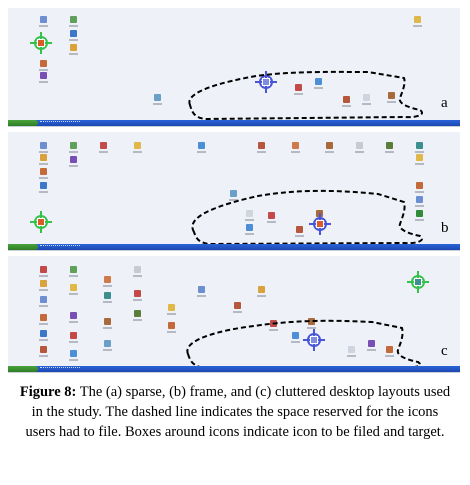 The image size is (470, 485). Describe the element at coordinates (444, 351) in the screenshot. I see `panel-label: c` at that location.